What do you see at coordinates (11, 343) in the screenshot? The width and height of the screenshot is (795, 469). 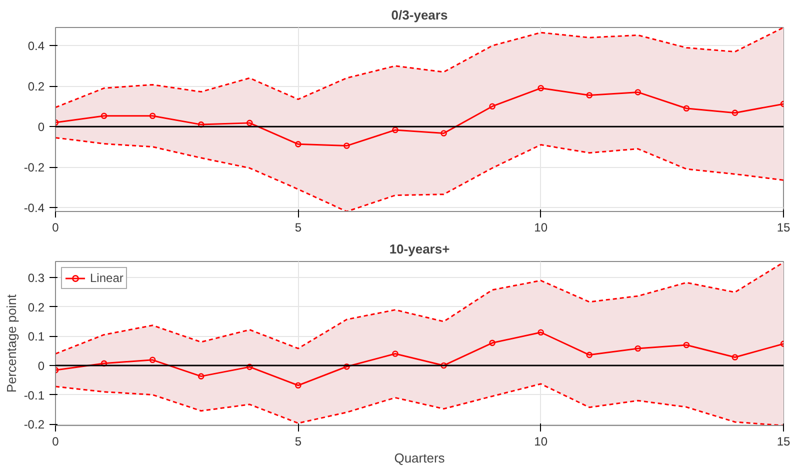 I see `y-axis-title: Percentage point` at bounding box center [11, 343].